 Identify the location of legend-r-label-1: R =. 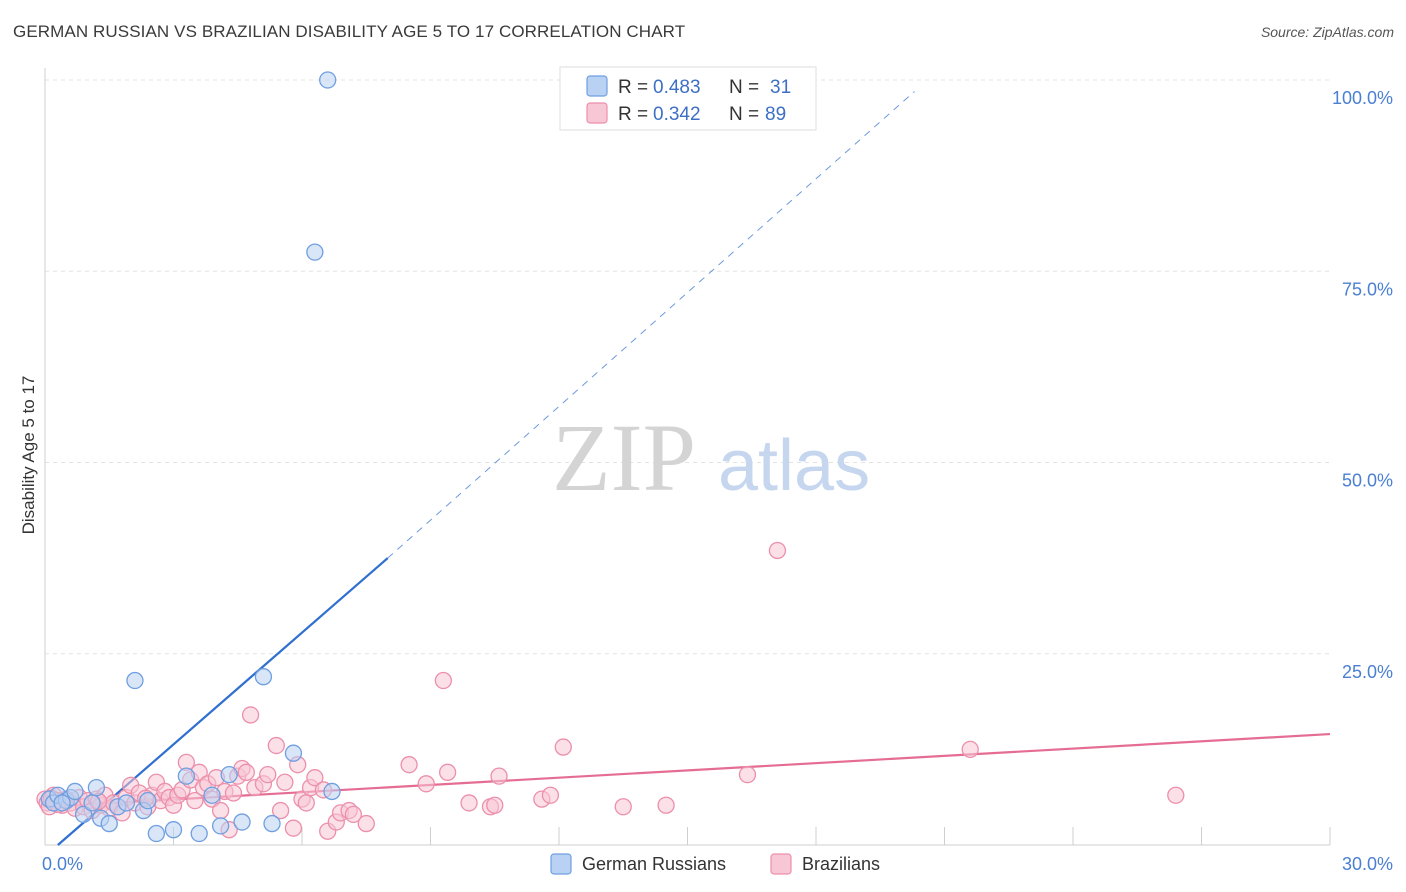
(633, 87).